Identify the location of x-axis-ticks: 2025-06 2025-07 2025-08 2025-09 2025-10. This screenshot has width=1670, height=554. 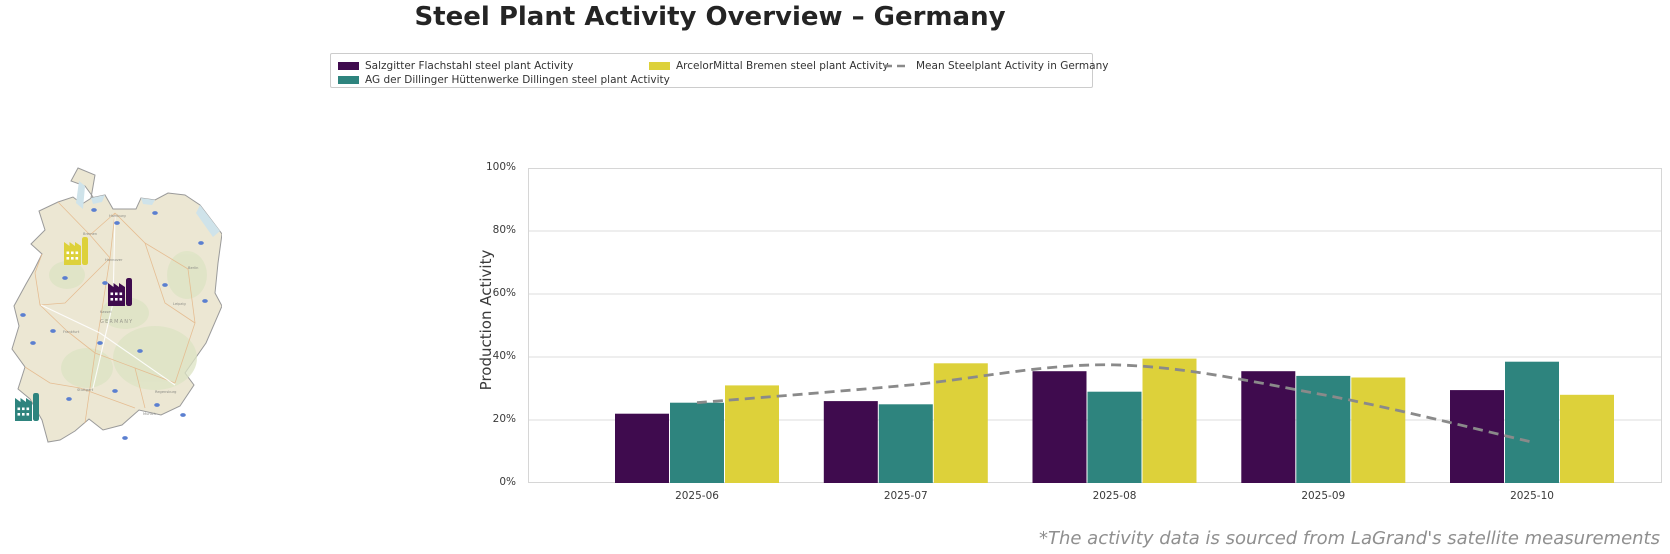
(1095, 498).